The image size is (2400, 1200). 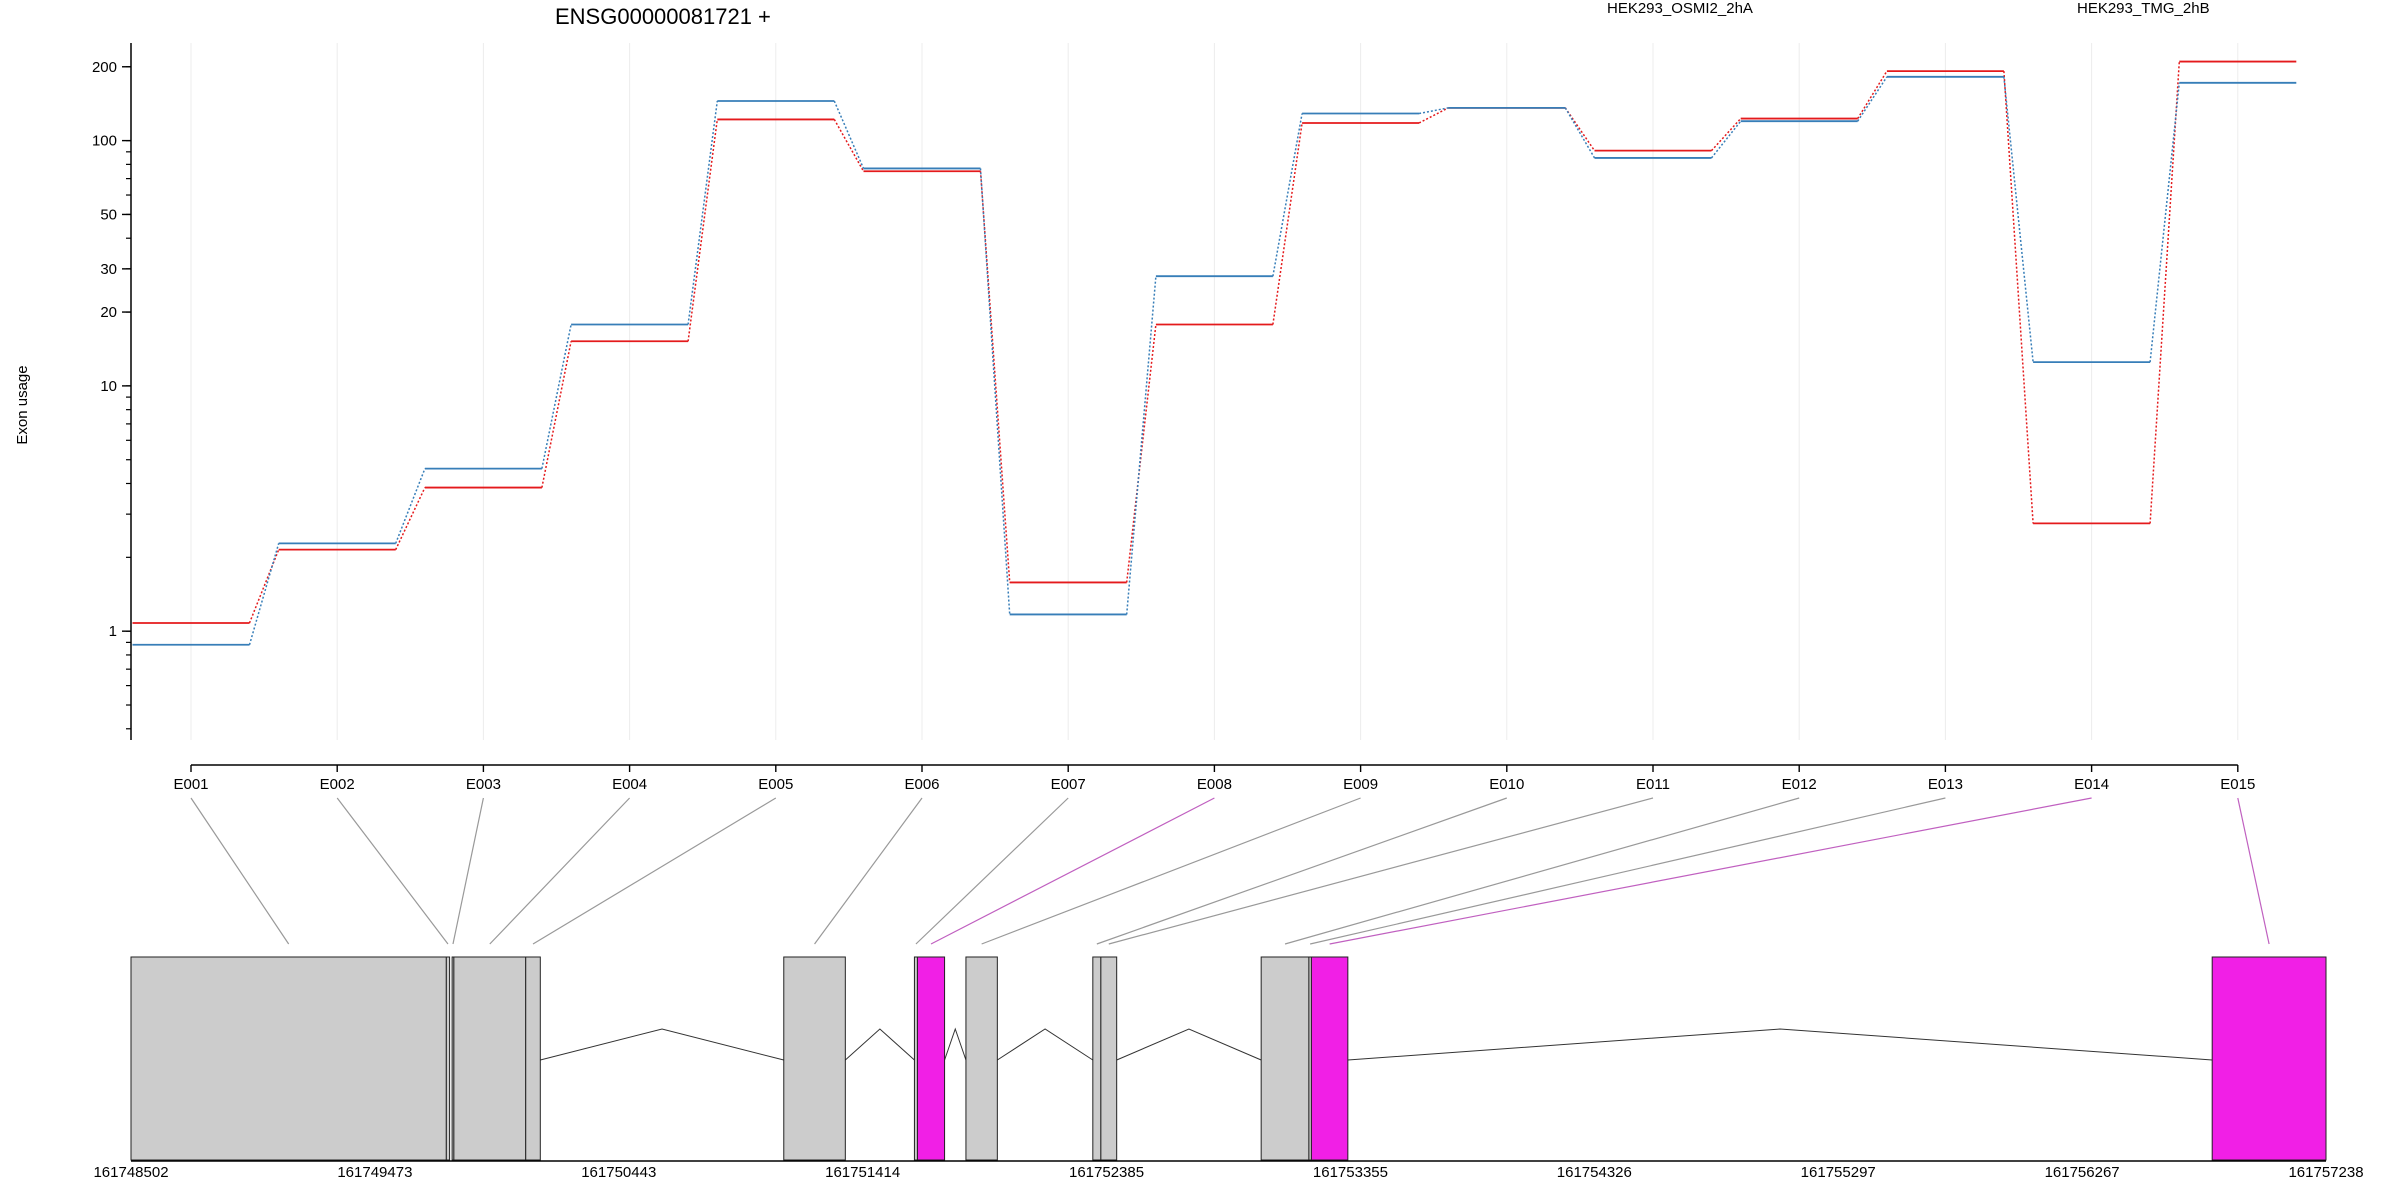 I want to click on y-tick-label: 200, so click(x=104, y=67).